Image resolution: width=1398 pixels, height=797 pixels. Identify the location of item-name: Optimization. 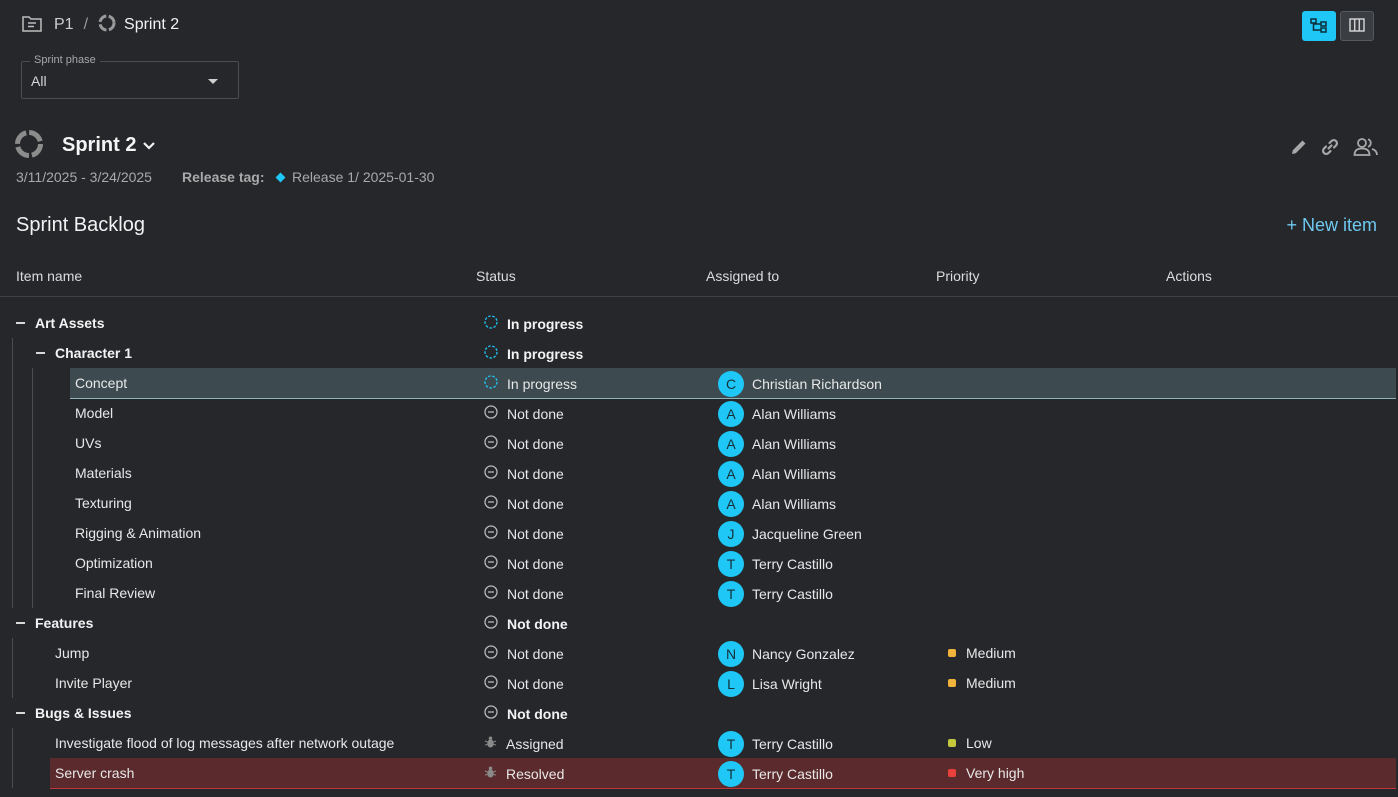
(114, 563).